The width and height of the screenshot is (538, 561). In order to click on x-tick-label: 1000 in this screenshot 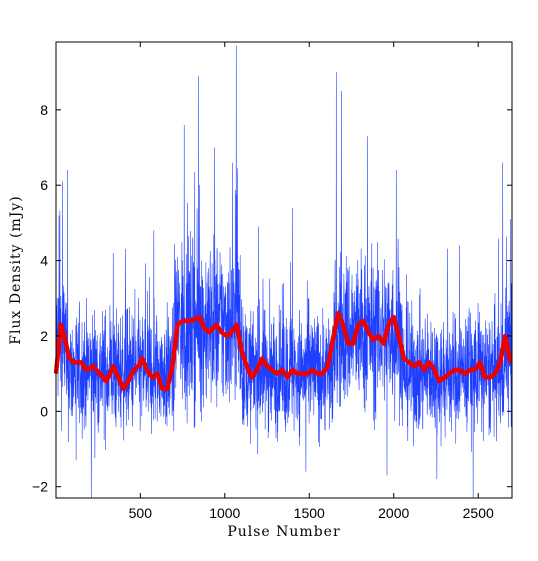, I will do `click(224, 513)`.